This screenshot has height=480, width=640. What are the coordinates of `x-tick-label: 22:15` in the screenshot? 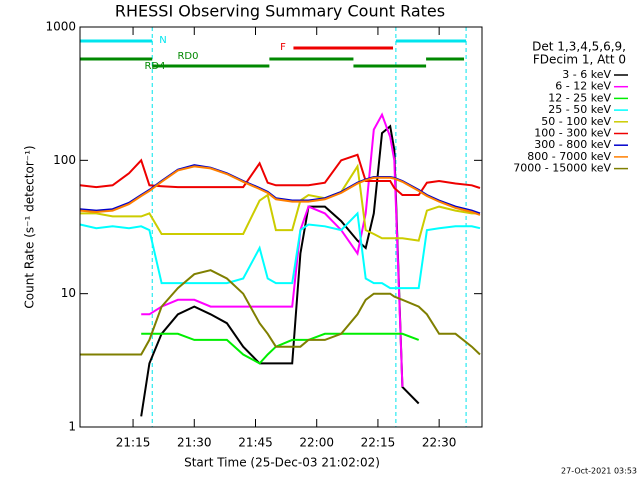 It's located at (378, 443).